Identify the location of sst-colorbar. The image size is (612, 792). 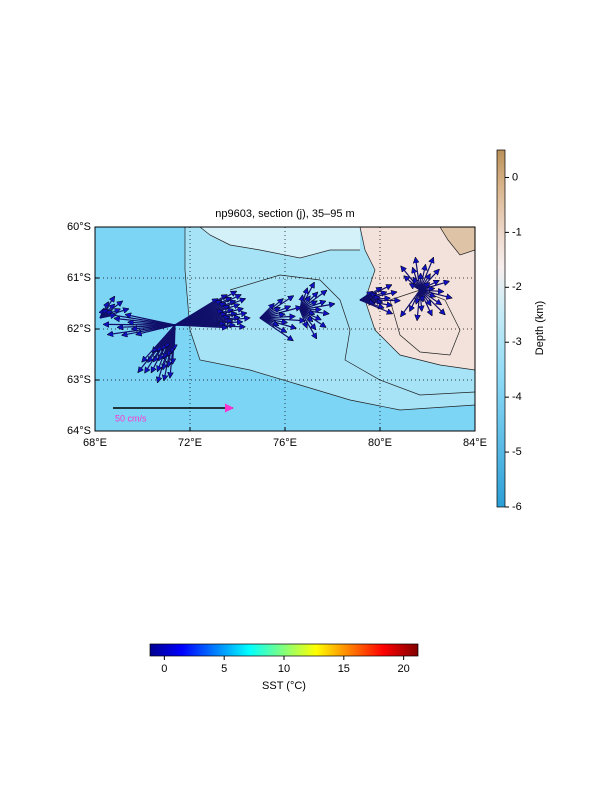
(284, 650).